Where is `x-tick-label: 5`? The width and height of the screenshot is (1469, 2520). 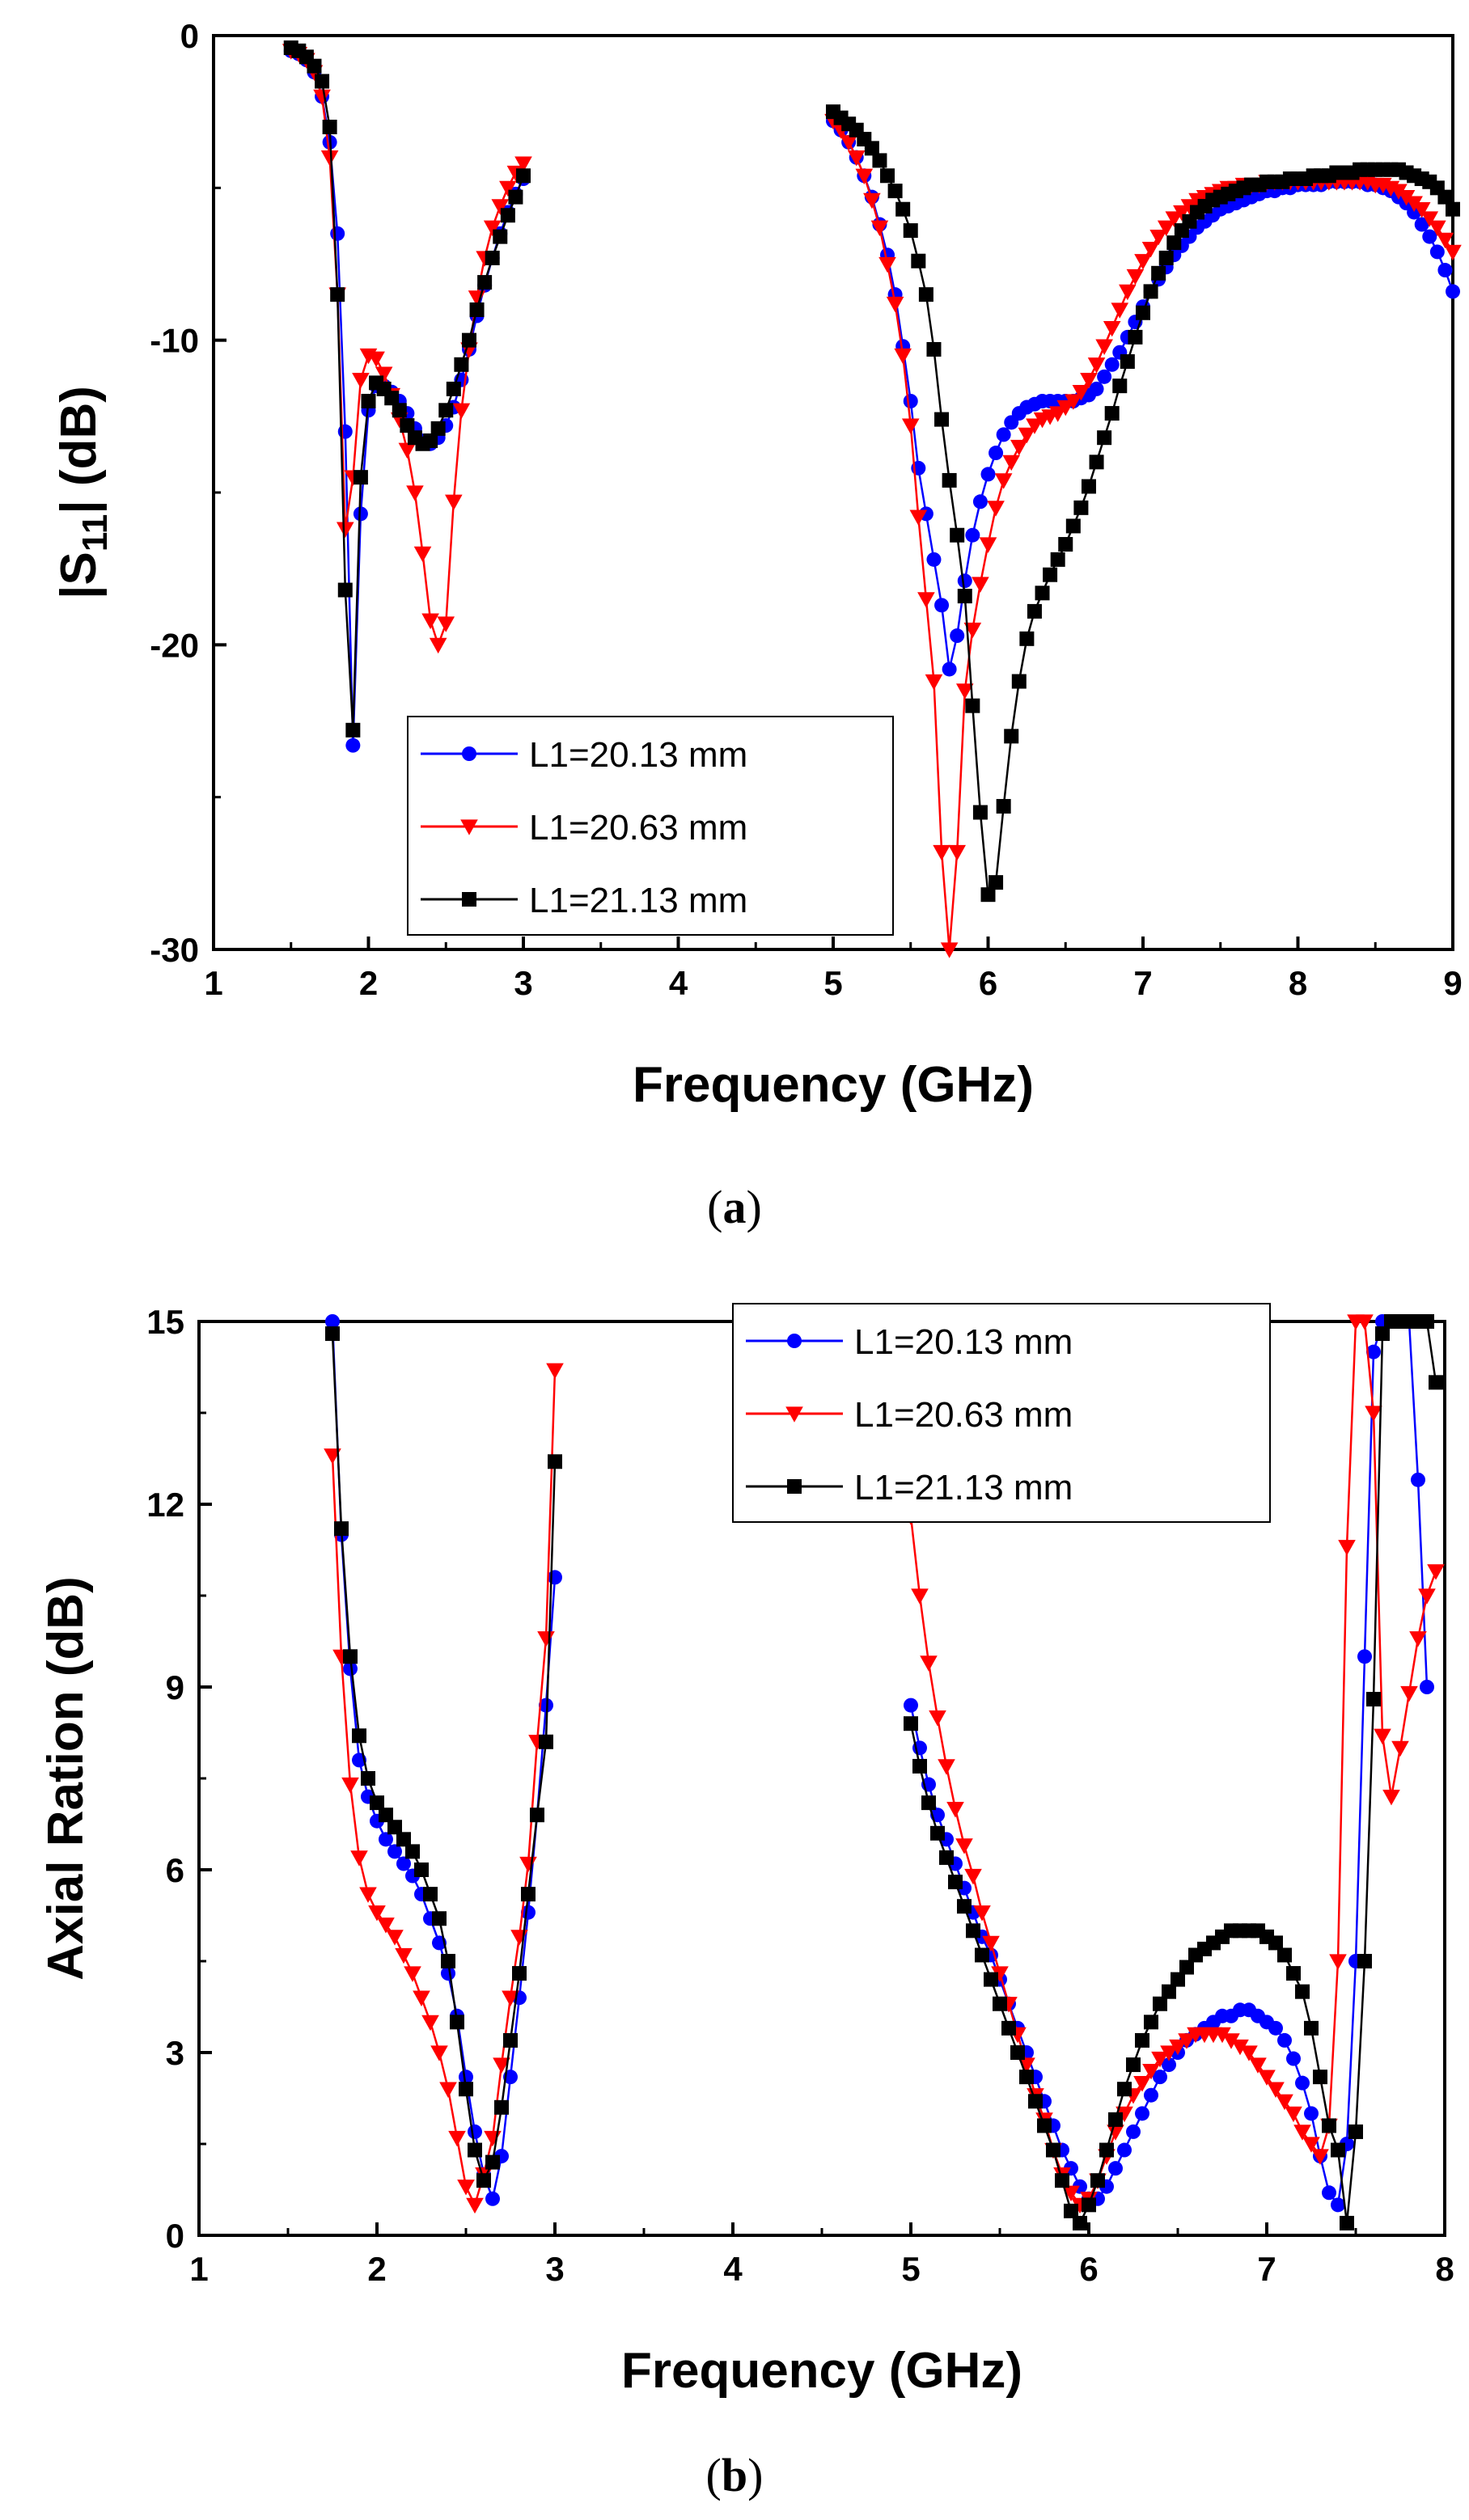 x-tick-label: 5 is located at coordinates (833, 983).